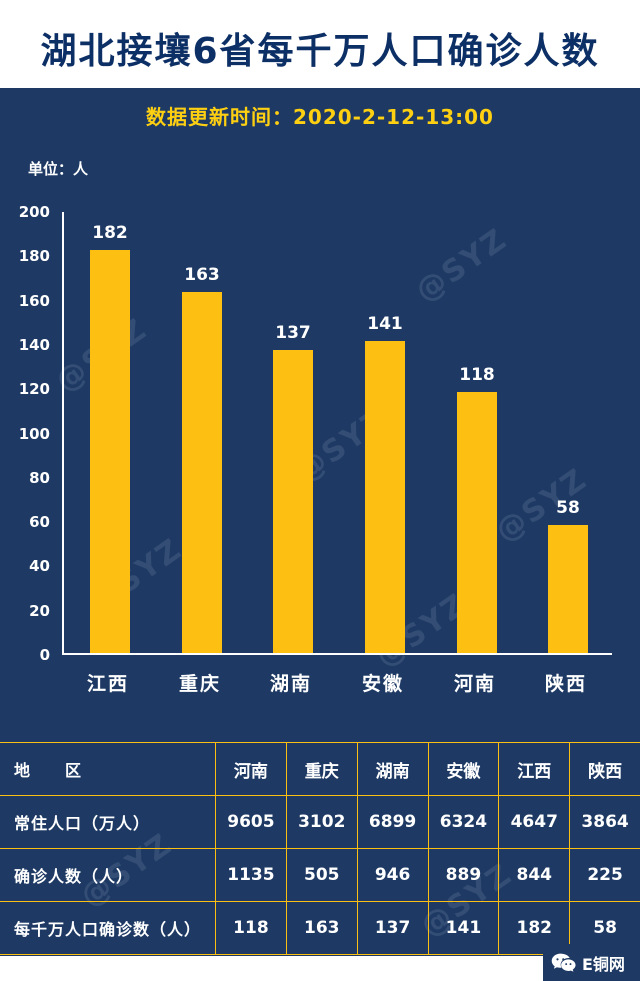 This screenshot has height=981, width=640. What do you see at coordinates (107, 768) in the screenshot?
I see `table-header-cell: 地 区` at bounding box center [107, 768].